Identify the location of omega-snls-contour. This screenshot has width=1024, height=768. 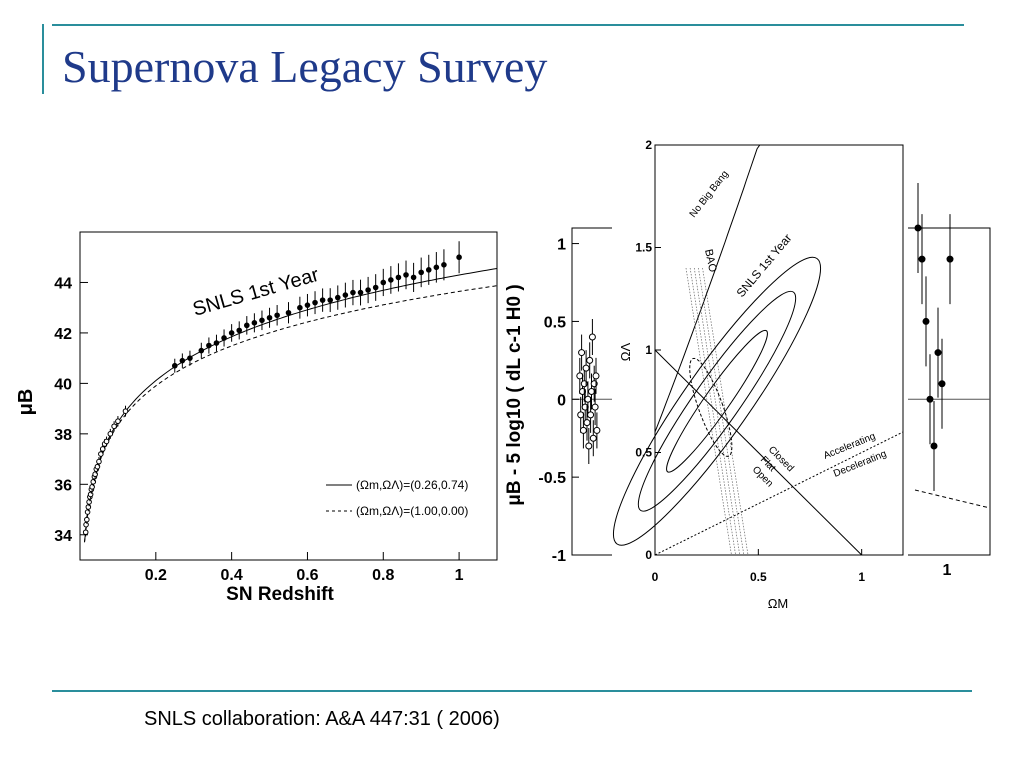
(717, 401).